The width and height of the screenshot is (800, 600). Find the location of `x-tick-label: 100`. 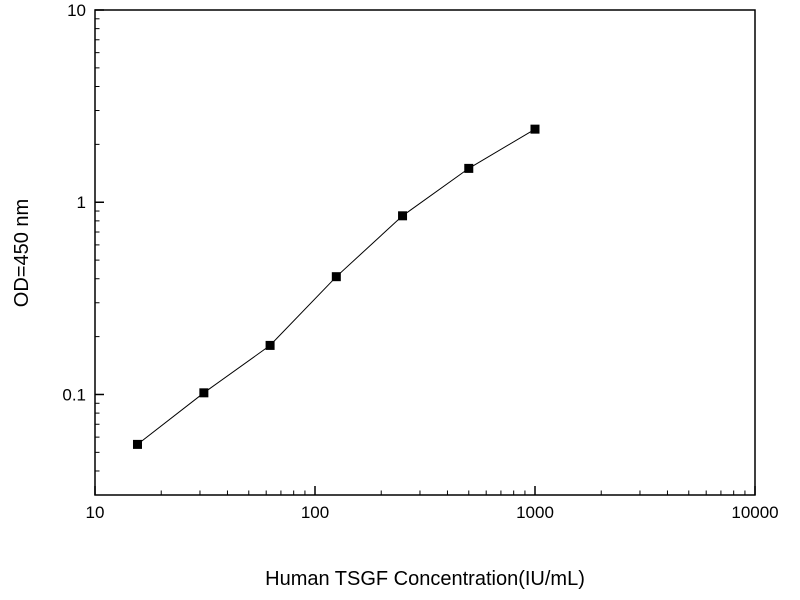

x-tick-label: 100 is located at coordinates (315, 512).